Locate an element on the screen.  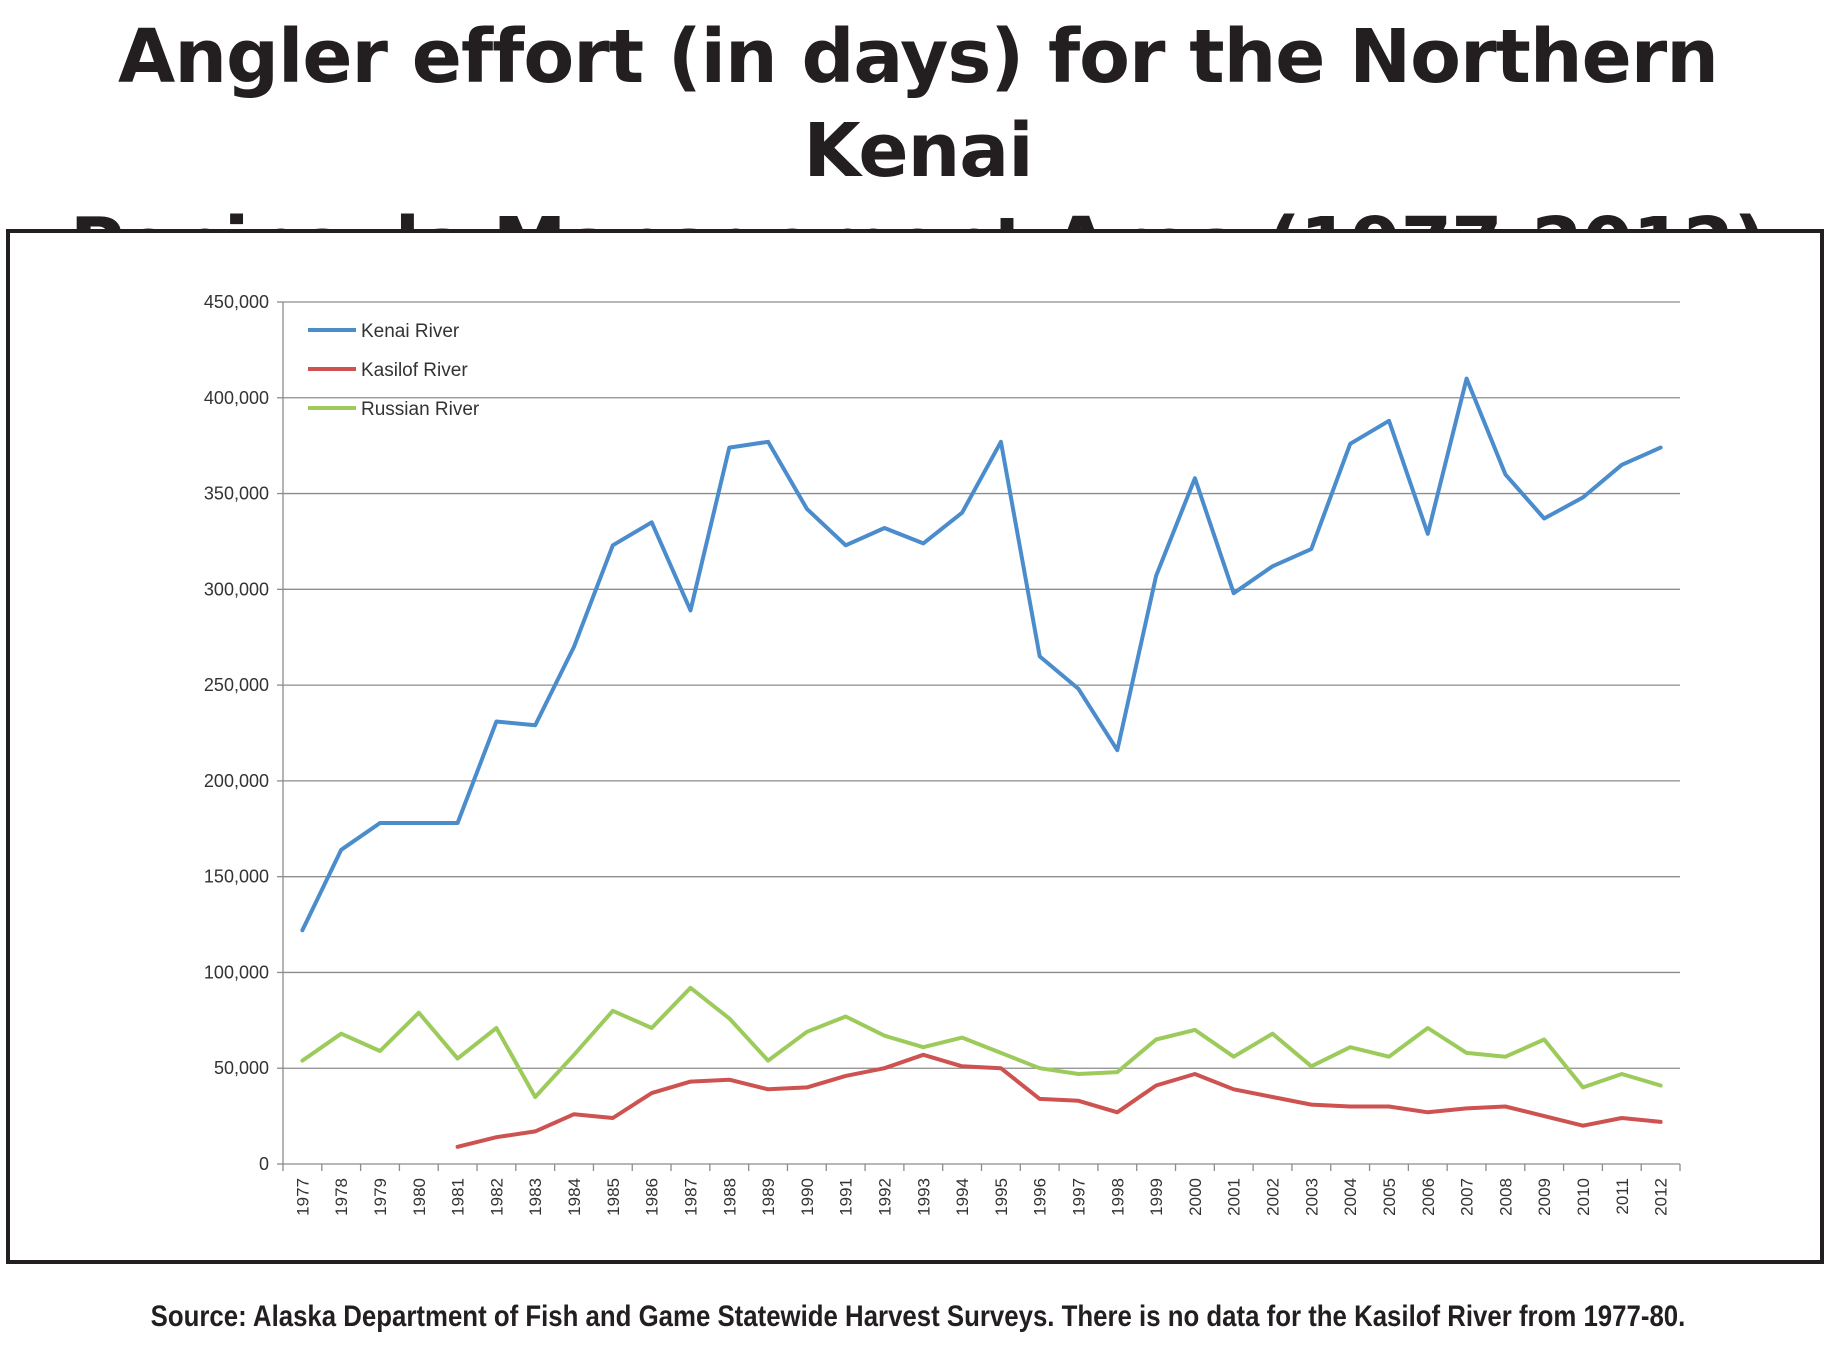
x-tick-label: 2011 is located at coordinates (1622, 1196).